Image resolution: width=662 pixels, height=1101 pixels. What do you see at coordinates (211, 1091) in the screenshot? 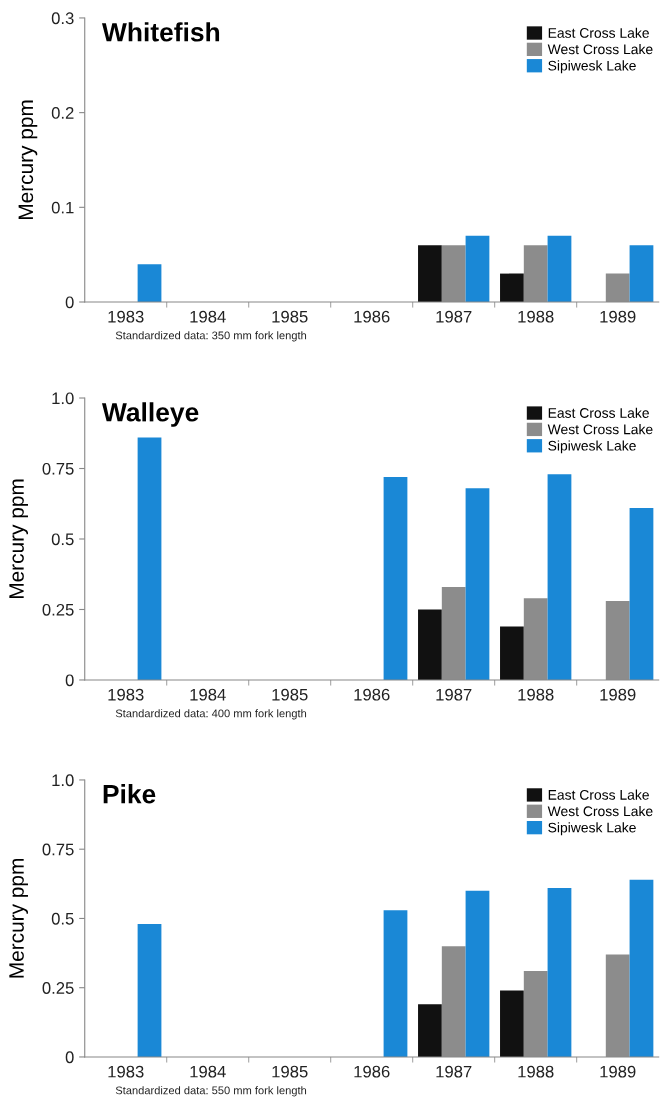
I see `text: Standardized data: 550 mm fork length` at bounding box center [211, 1091].